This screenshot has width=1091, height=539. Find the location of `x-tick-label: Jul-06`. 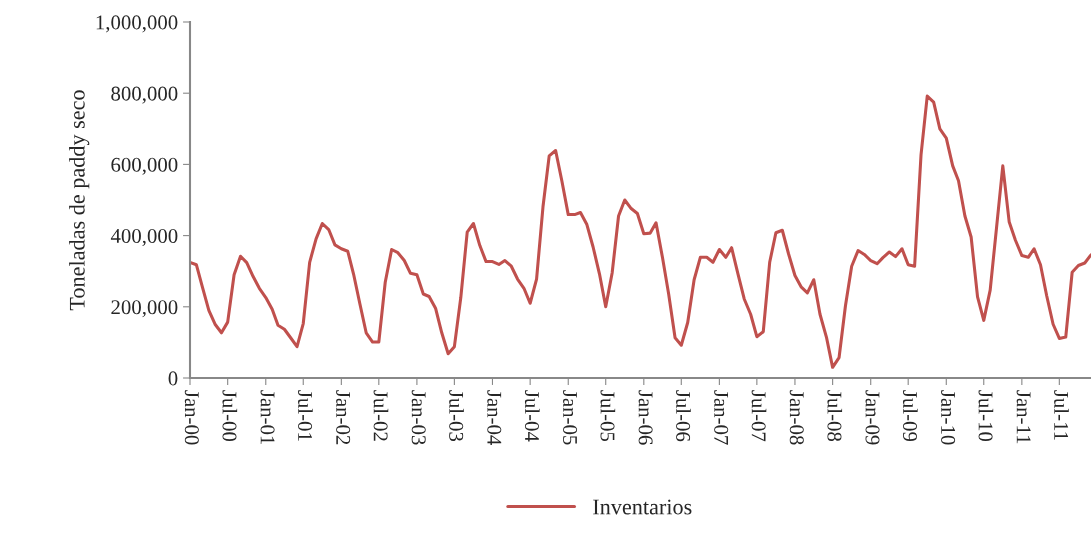

x-tick-label: Jul-06 is located at coordinates (683, 416).